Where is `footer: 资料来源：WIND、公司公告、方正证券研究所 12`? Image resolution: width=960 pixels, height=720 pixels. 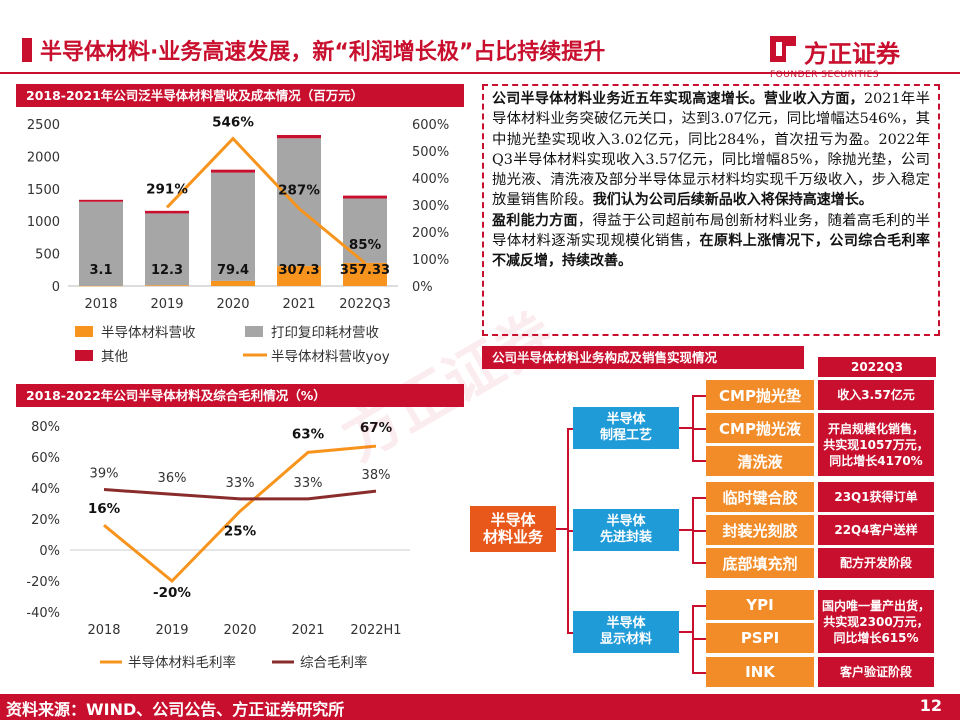
footer: 资料来源：WIND、公司公告、方正证券研究所 12 is located at coordinates (480, 707).